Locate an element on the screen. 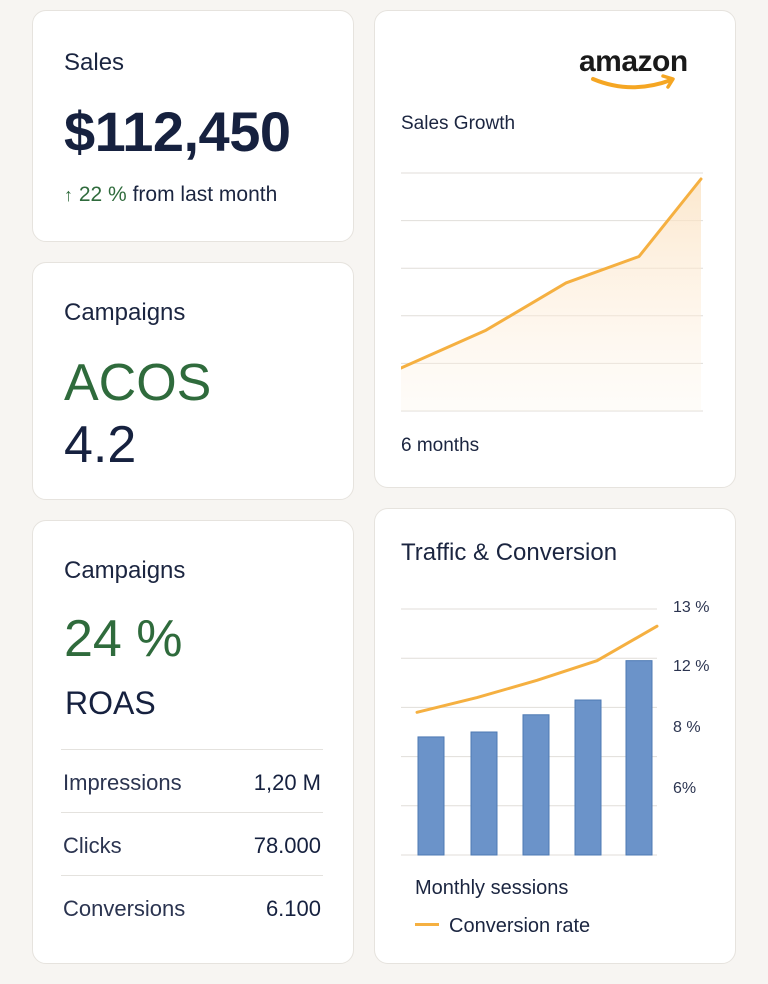 The image size is (768, 984). sales-growth-title: Sales Growth is located at coordinates (458, 123).